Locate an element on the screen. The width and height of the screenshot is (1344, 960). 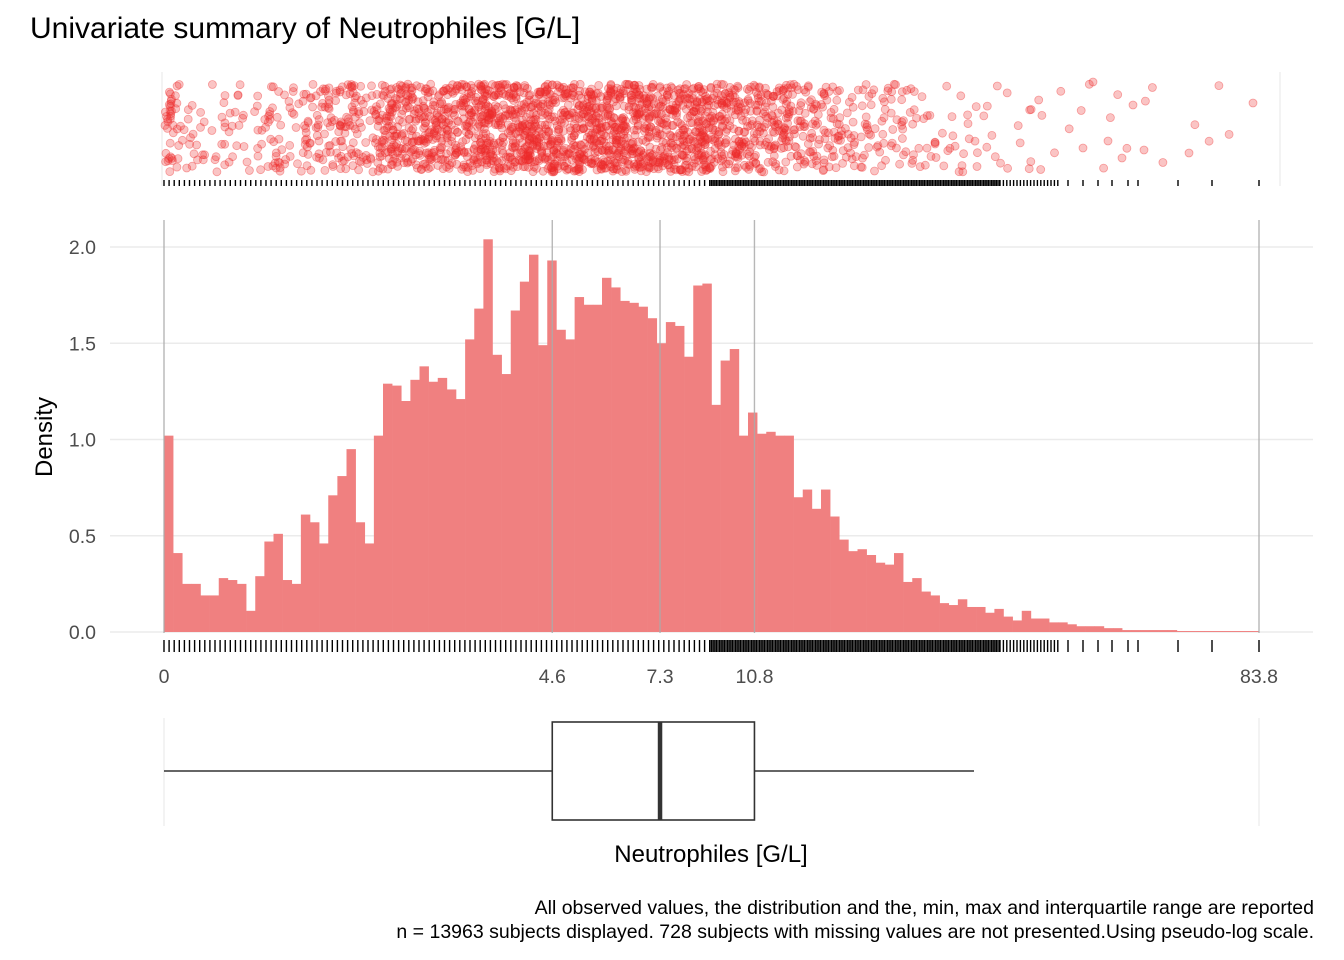
y-tick-label: 1.5 is located at coordinates (82, 344).